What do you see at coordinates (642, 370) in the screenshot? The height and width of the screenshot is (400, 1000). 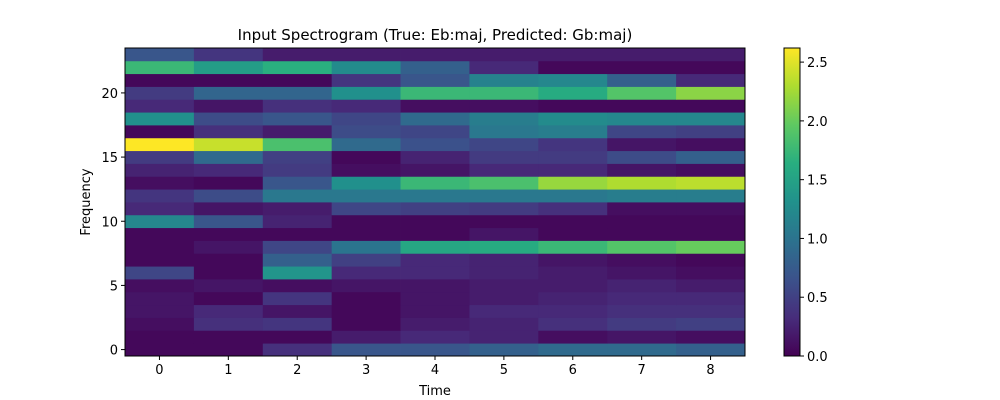 I see `x-tick-label: 7` at bounding box center [642, 370].